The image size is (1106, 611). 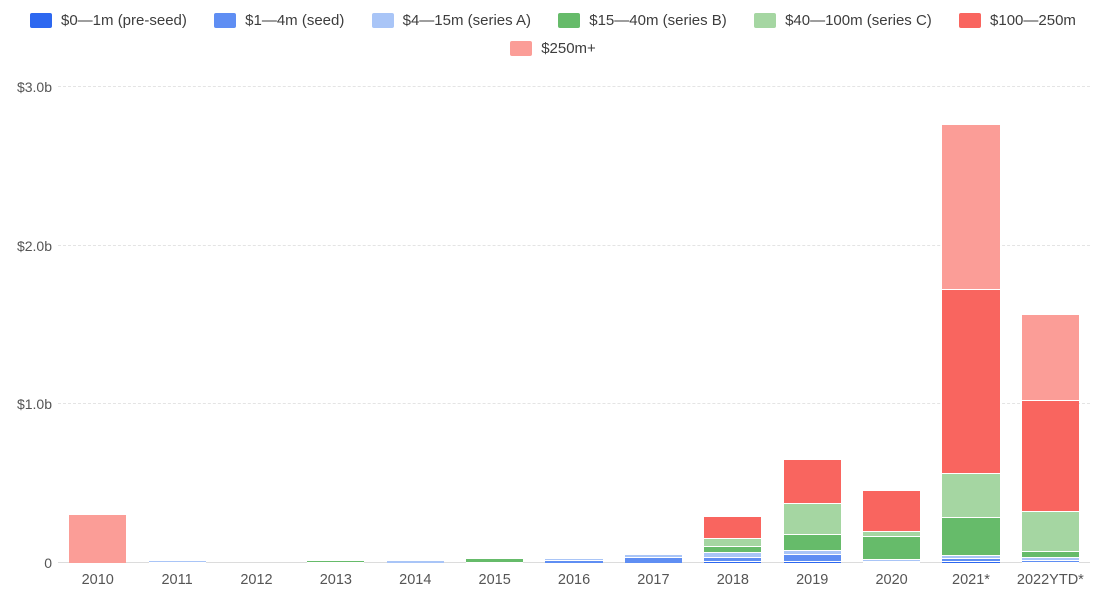 I want to click on legend-label: $0—1m (pre-seed), so click(x=124, y=20).